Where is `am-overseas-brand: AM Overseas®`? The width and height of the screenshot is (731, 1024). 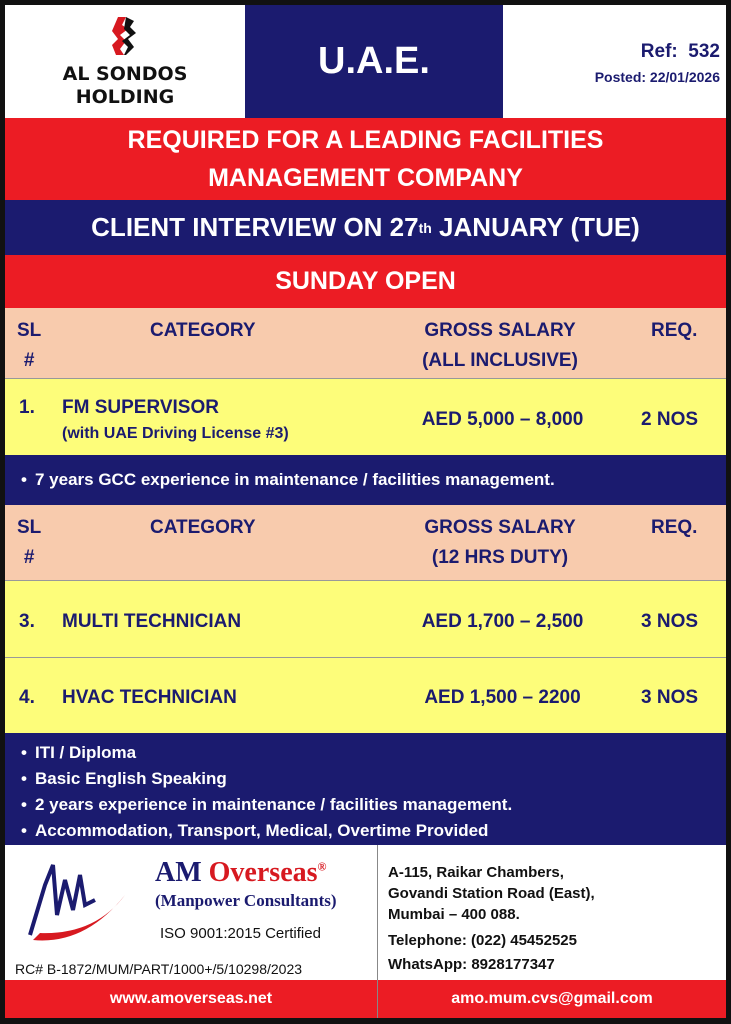 am-overseas-brand: AM Overseas® is located at coordinates (240, 873).